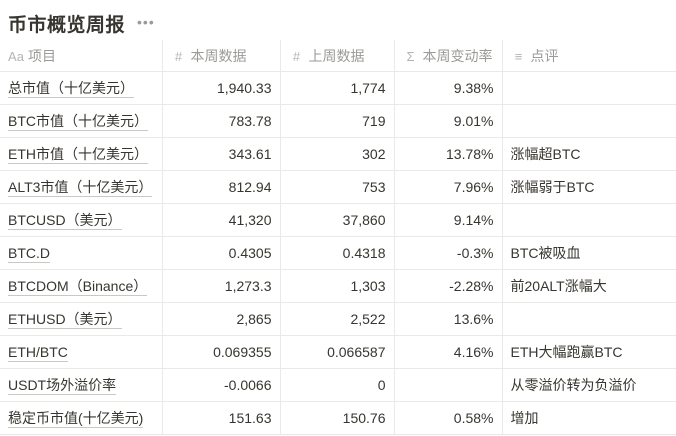 This screenshot has height=436, width=676. Describe the element at coordinates (447, 385) in the screenshot. I see `change-cell` at that location.